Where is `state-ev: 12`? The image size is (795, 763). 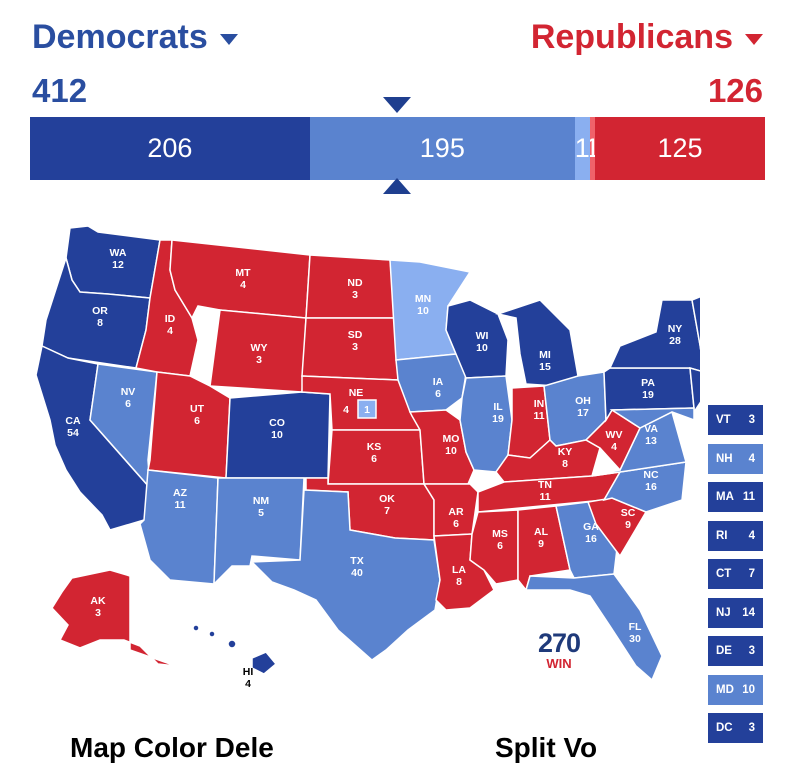 state-ev: 12 is located at coordinates (118, 265).